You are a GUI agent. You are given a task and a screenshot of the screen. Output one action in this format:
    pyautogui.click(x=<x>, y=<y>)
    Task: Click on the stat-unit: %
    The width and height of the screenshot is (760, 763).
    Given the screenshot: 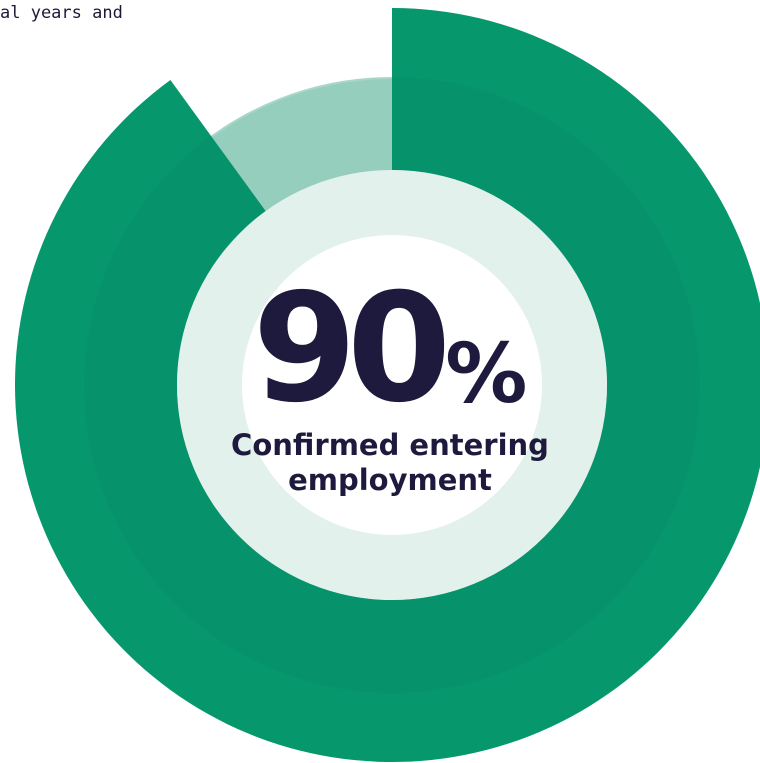 What is the action you would take?
    pyautogui.click(x=486, y=374)
    